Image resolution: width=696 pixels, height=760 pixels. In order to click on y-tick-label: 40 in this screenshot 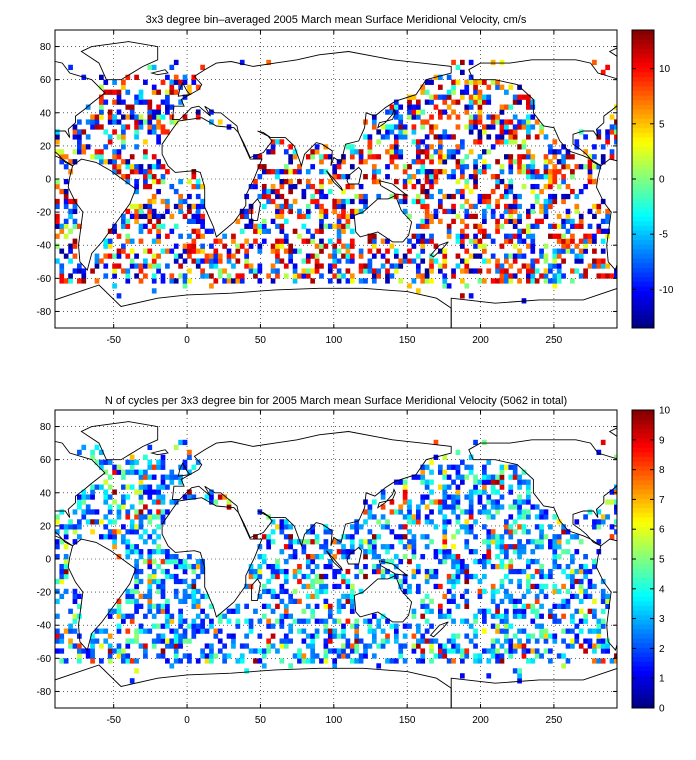, I will do `click(46, 493)`.